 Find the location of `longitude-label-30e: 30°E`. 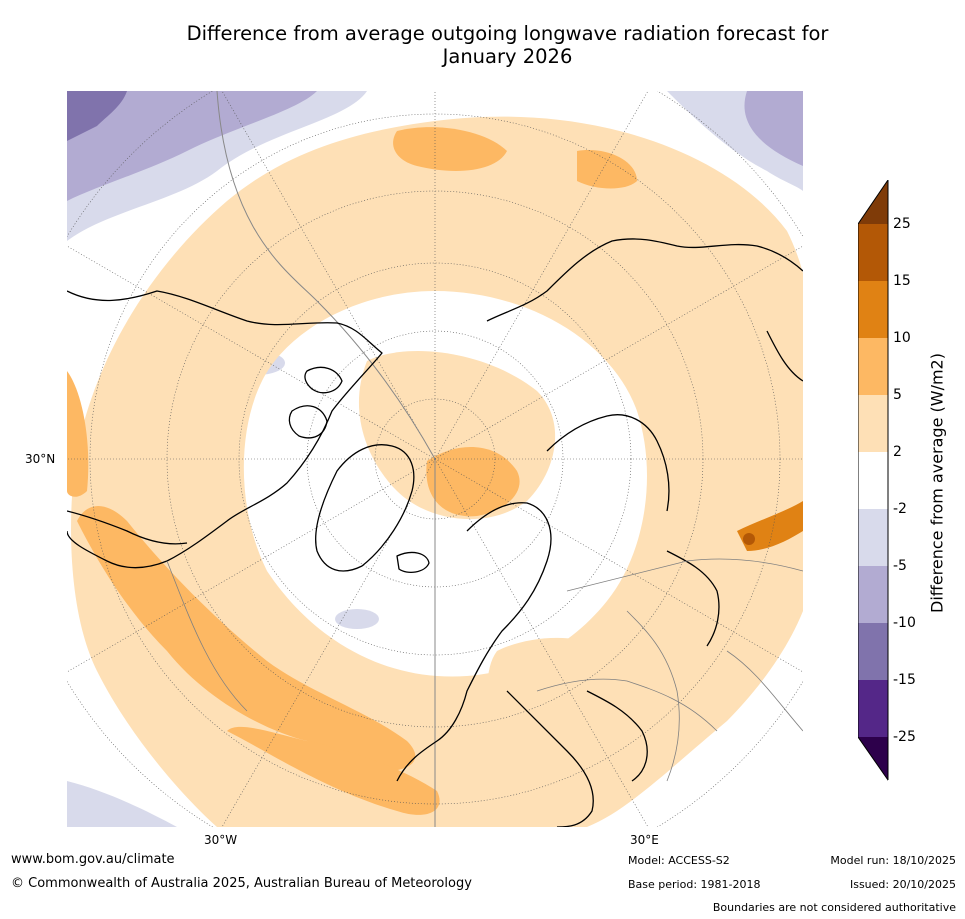

longitude-label-30e: 30°E is located at coordinates (644, 840).